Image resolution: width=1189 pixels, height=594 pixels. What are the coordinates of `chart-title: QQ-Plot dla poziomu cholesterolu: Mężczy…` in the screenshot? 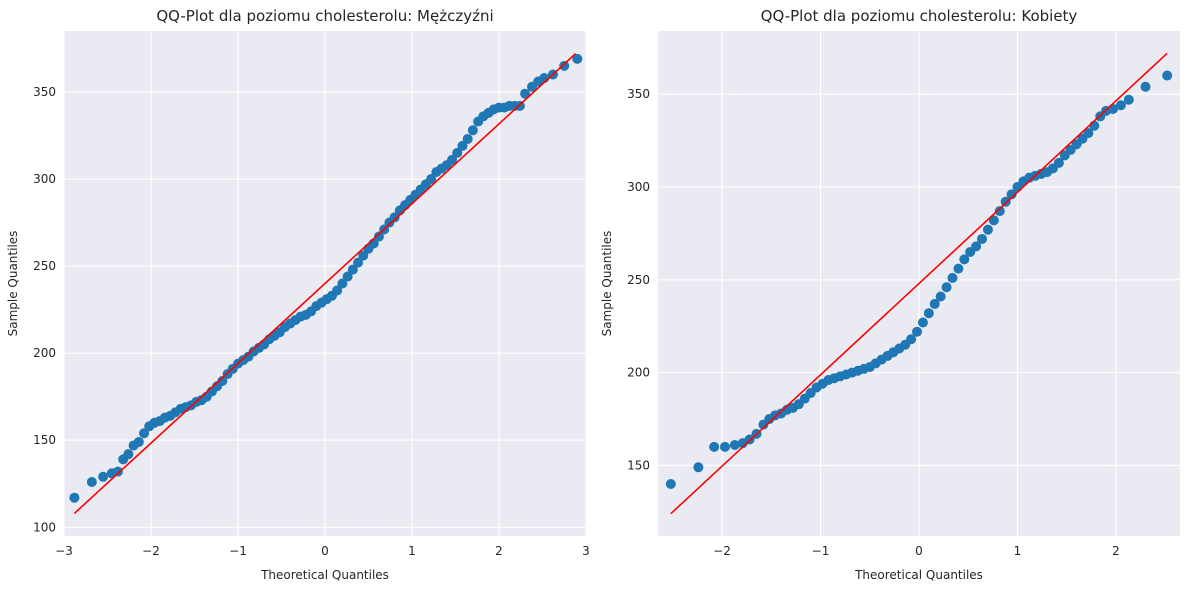 It's located at (324, 16).